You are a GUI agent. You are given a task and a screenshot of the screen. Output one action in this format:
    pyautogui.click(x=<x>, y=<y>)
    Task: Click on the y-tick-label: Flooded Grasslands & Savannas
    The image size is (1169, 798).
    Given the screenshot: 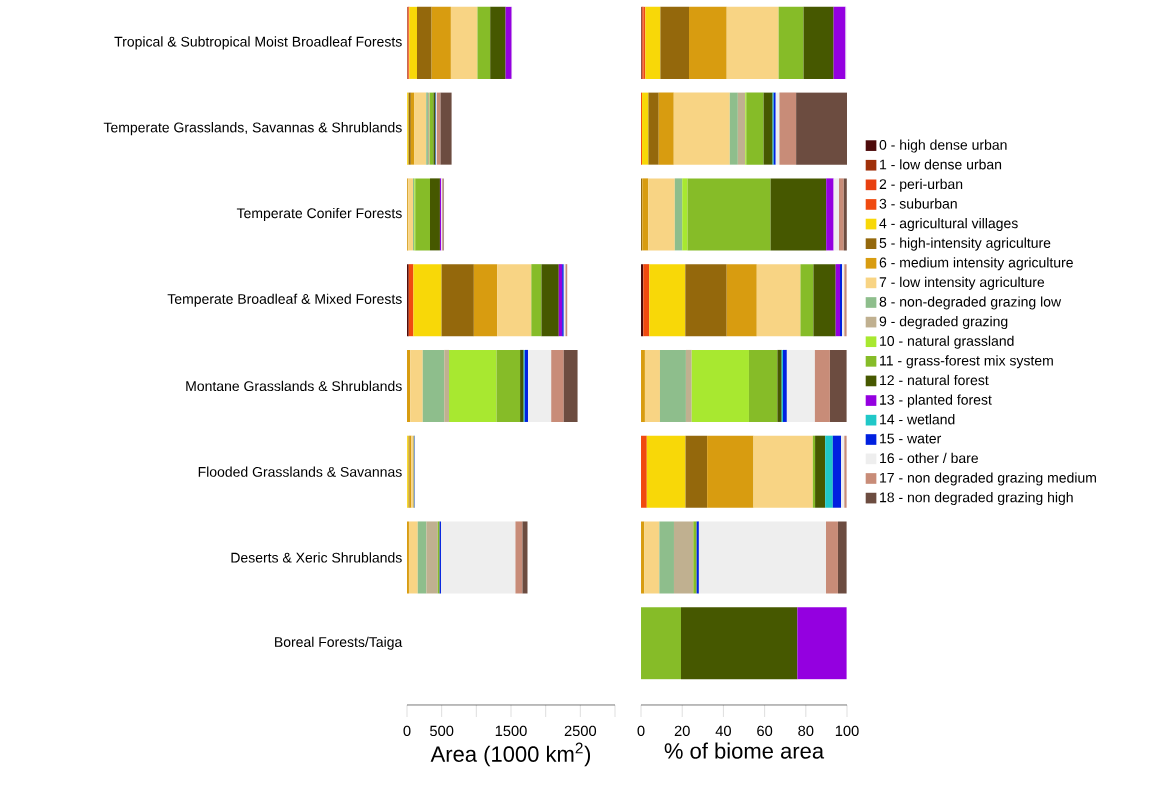 What is the action you would take?
    pyautogui.click(x=300, y=471)
    